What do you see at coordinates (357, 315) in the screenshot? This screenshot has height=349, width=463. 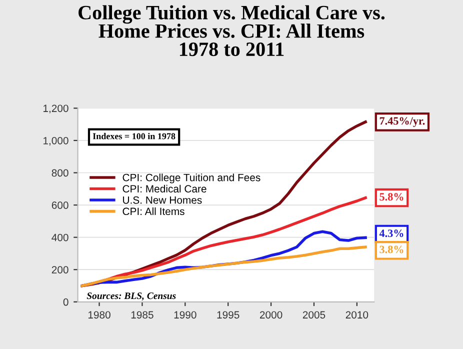 I see `x-tick-label: 2010` at bounding box center [357, 315].